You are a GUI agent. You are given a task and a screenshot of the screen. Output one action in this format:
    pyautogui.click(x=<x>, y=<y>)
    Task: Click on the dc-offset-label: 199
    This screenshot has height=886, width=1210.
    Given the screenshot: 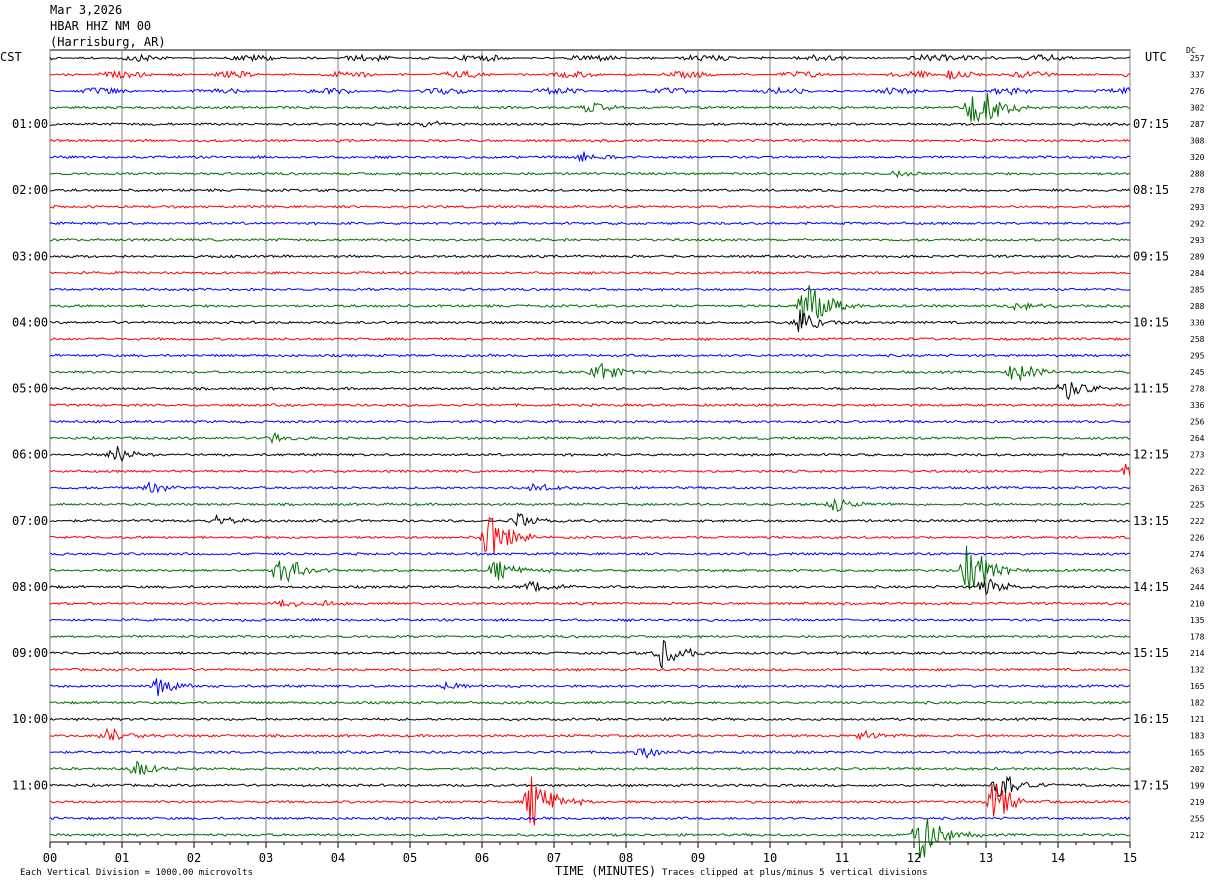 What is the action you would take?
    pyautogui.click(x=1197, y=785)
    